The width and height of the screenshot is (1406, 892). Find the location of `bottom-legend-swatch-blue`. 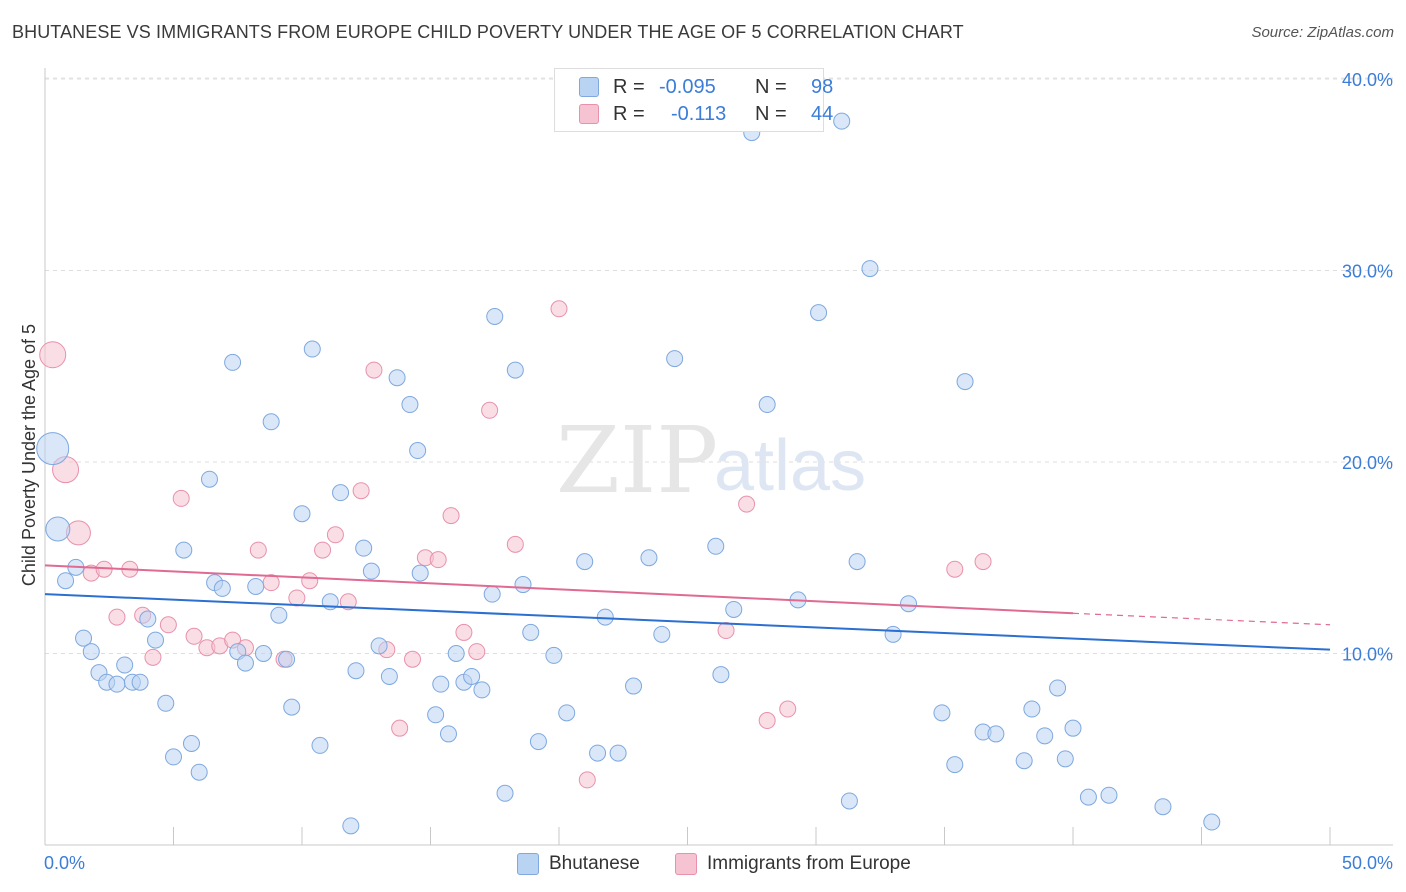

bottom-legend-swatch-blue is located at coordinates (528, 864).